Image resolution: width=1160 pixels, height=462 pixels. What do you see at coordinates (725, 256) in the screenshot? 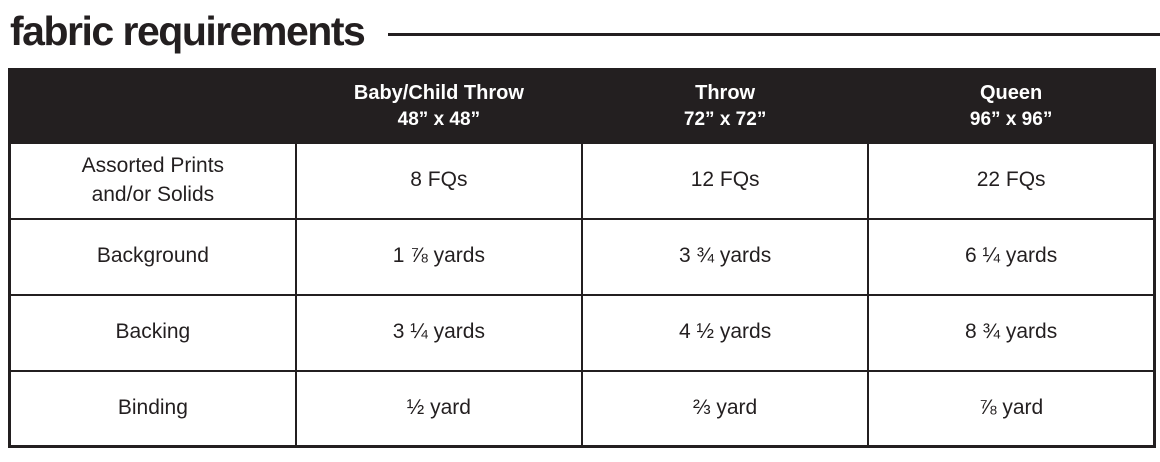
I see `cell-background-throw: 3 ¾ yards` at bounding box center [725, 256].